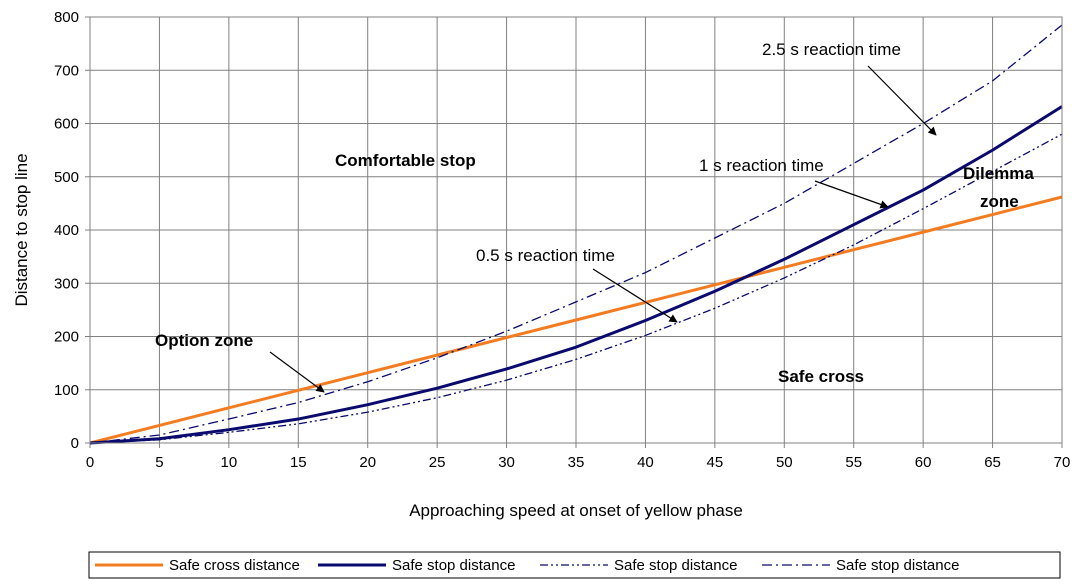 Image resolution: width=1080 pixels, height=585 pixels. What do you see at coordinates (675, 565) in the screenshot?
I see `legend-label-2: Safe stop distance` at bounding box center [675, 565].